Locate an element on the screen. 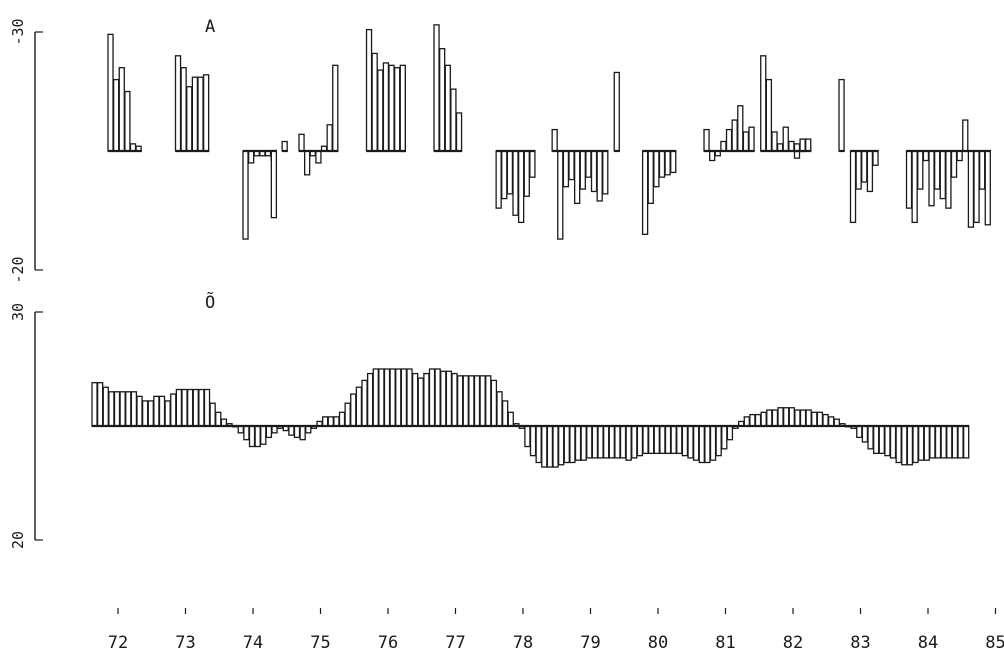 The width and height of the screenshot is (1004, 653). x-tick-label: 73 is located at coordinates (185, 643).